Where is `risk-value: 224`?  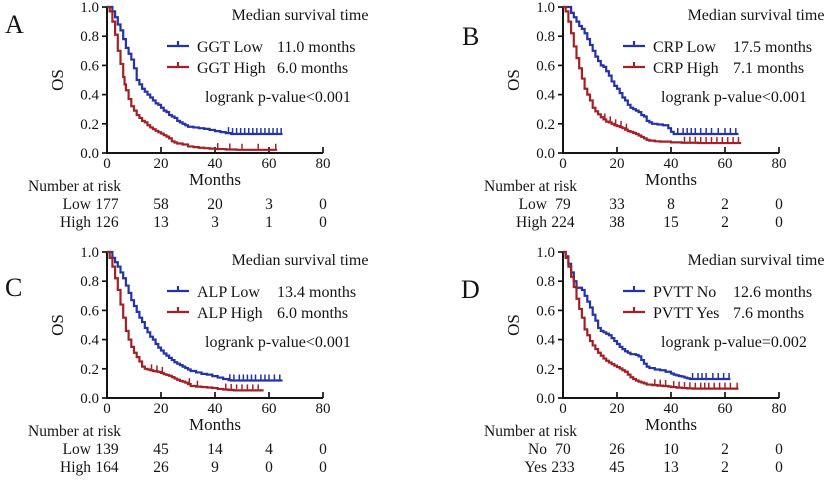
risk-value: 224 is located at coordinates (563, 222).